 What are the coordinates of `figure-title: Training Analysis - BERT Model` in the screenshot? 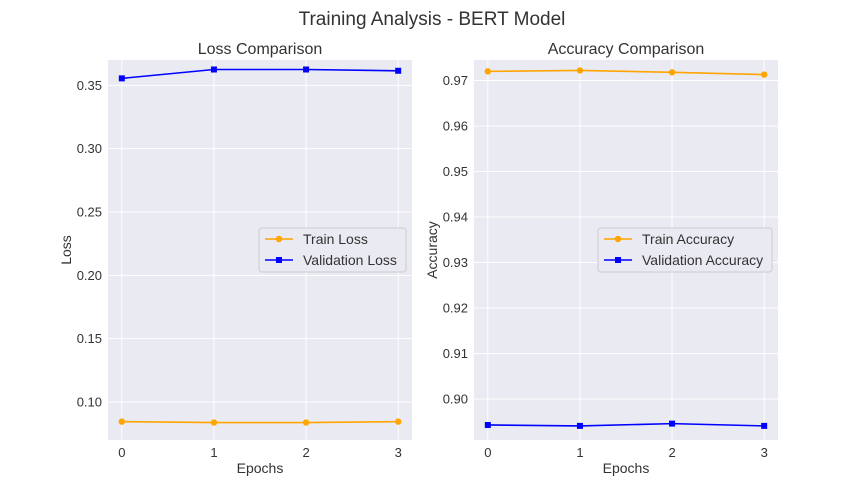 It's located at (432, 19).